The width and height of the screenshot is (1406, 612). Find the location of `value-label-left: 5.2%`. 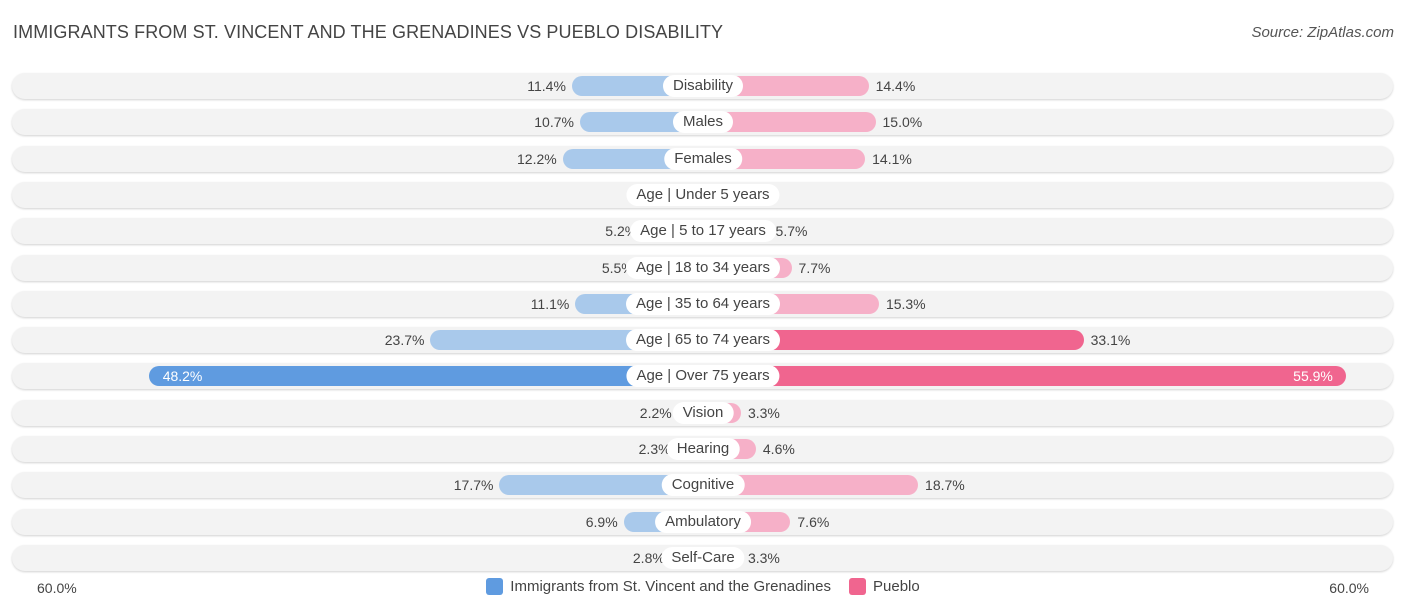

value-label-left: 5.2% is located at coordinates (621, 231).